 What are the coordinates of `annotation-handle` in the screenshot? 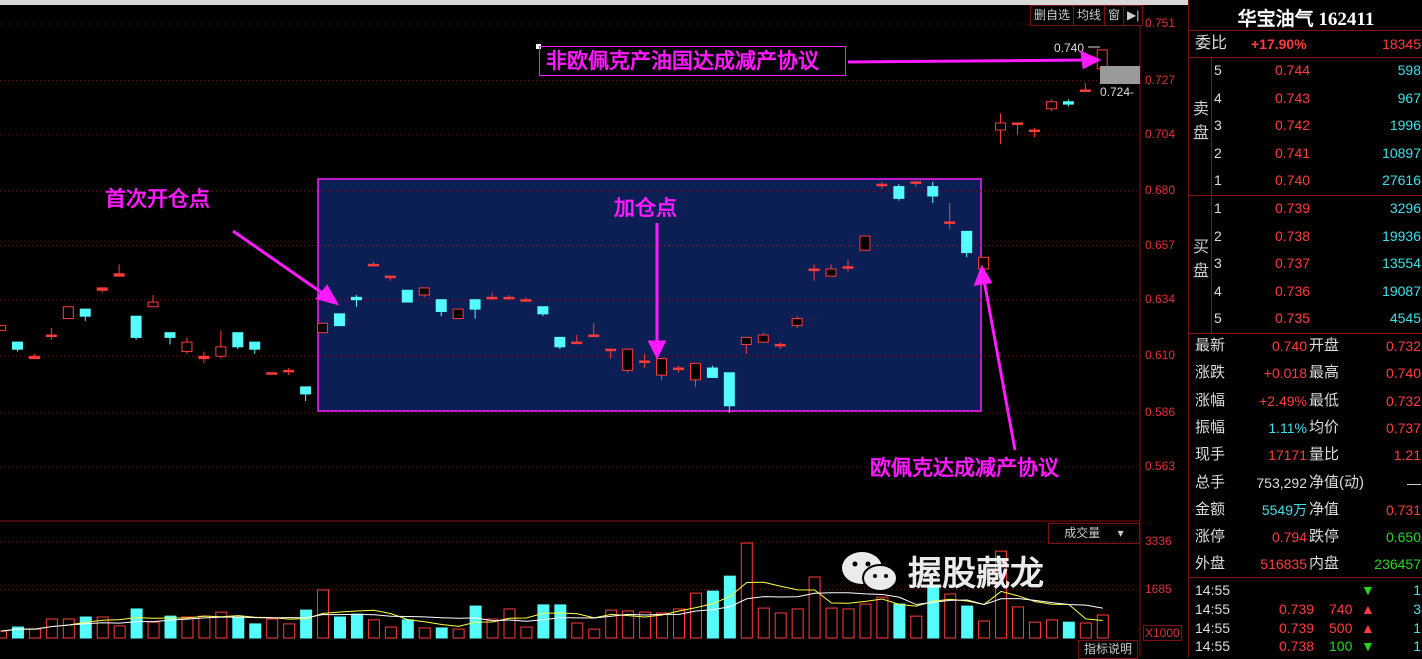 It's located at (538, 46).